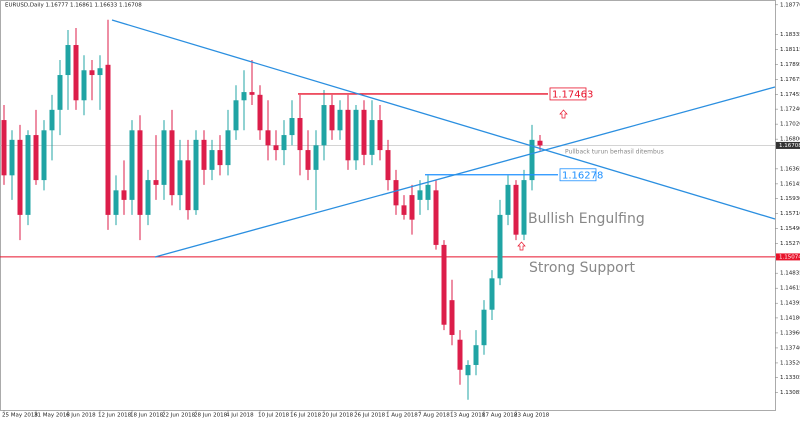  I want to click on y-tick-label: 1.16145, so click(790, 184).